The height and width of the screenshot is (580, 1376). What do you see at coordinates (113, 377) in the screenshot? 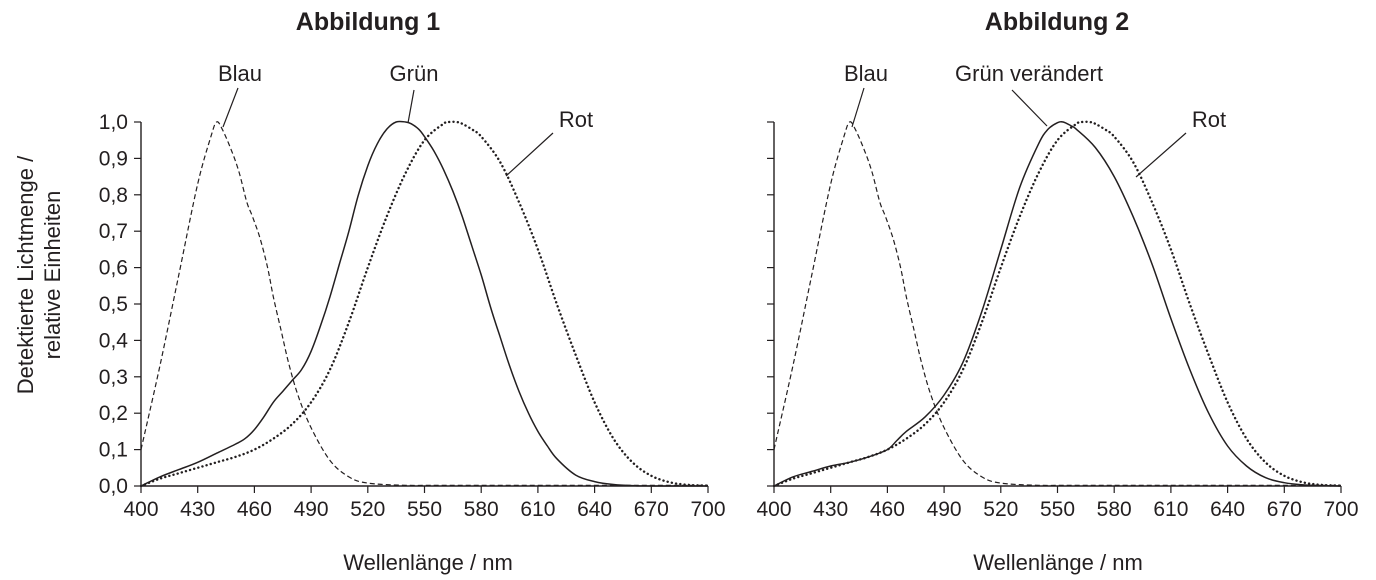
I see `y-tick-label: 0,3` at bounding box center [113, 377].